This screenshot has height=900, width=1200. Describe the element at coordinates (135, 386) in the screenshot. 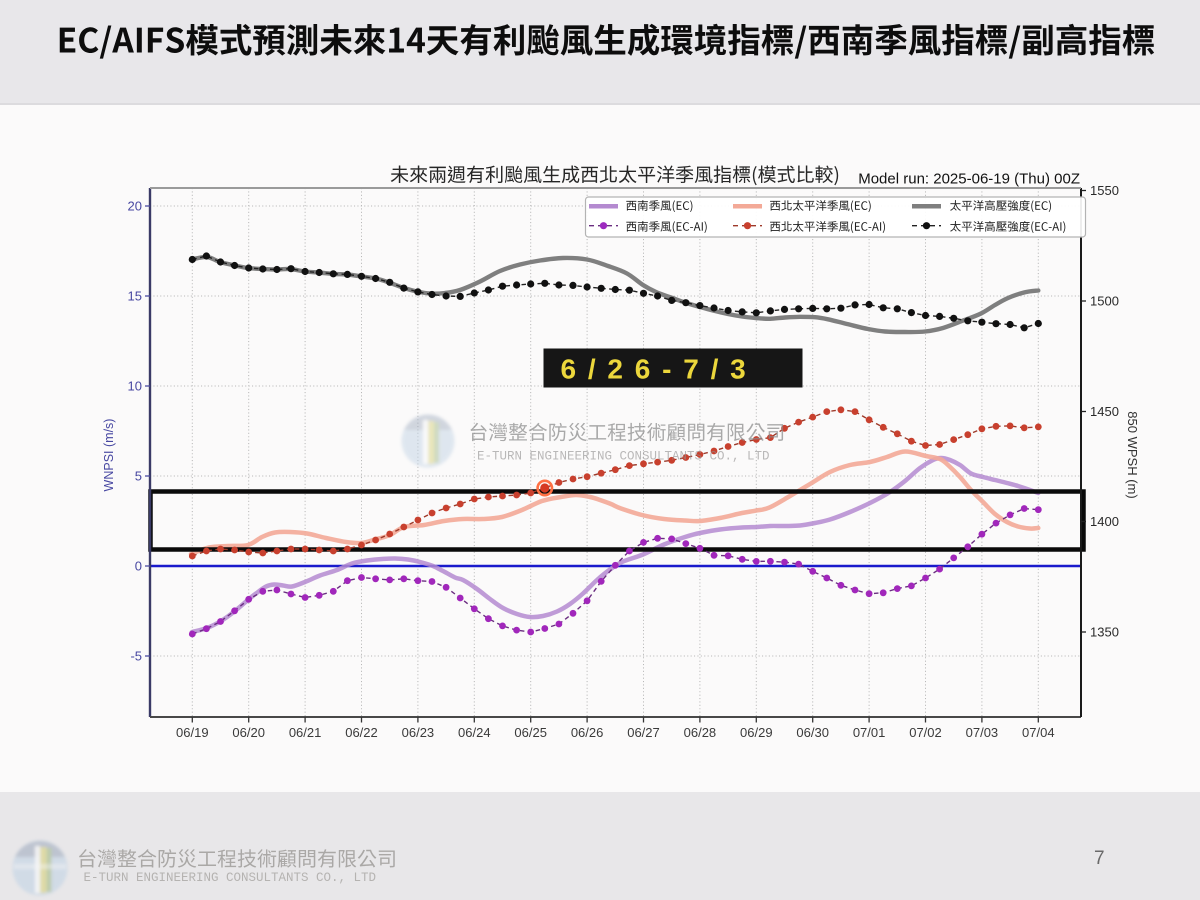

I see `svg-text: 10` at that location.